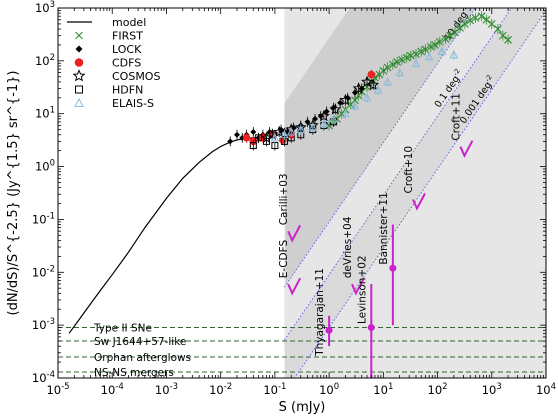 The height and width of the screenshot is (417, 558). I want to click on reference-line-label: Sw J1644+57-like, so click(140, 342).